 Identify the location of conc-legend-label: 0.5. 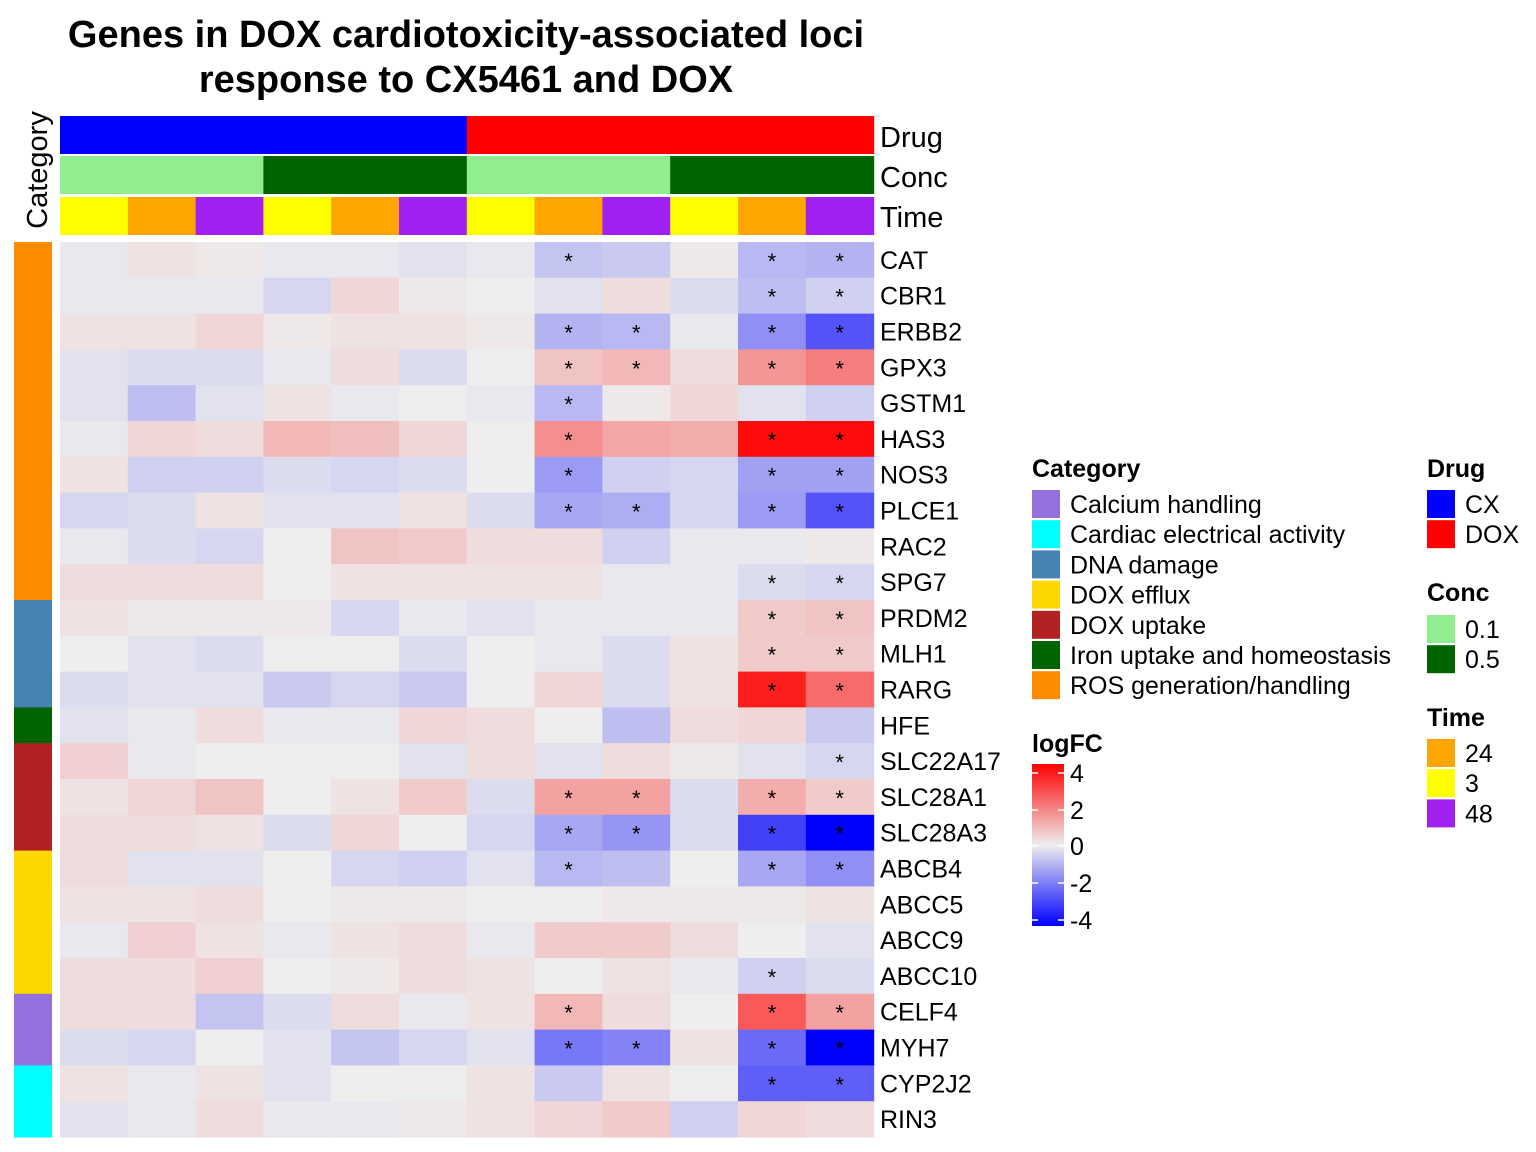
(1482, 660).